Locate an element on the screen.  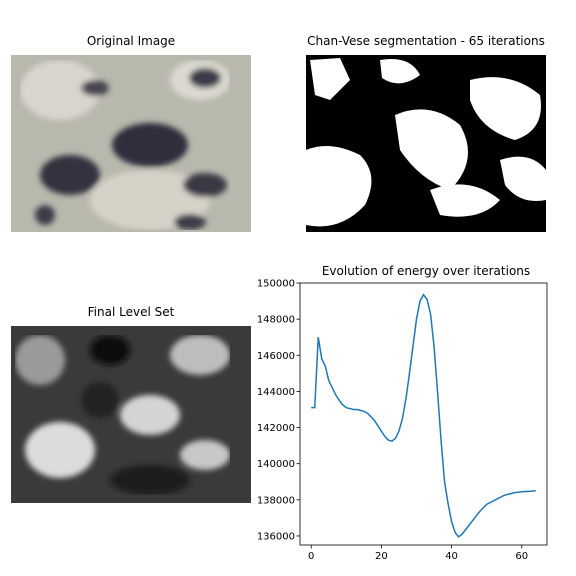
panel-title: Final Level Set is located at coordinates (131, 312).